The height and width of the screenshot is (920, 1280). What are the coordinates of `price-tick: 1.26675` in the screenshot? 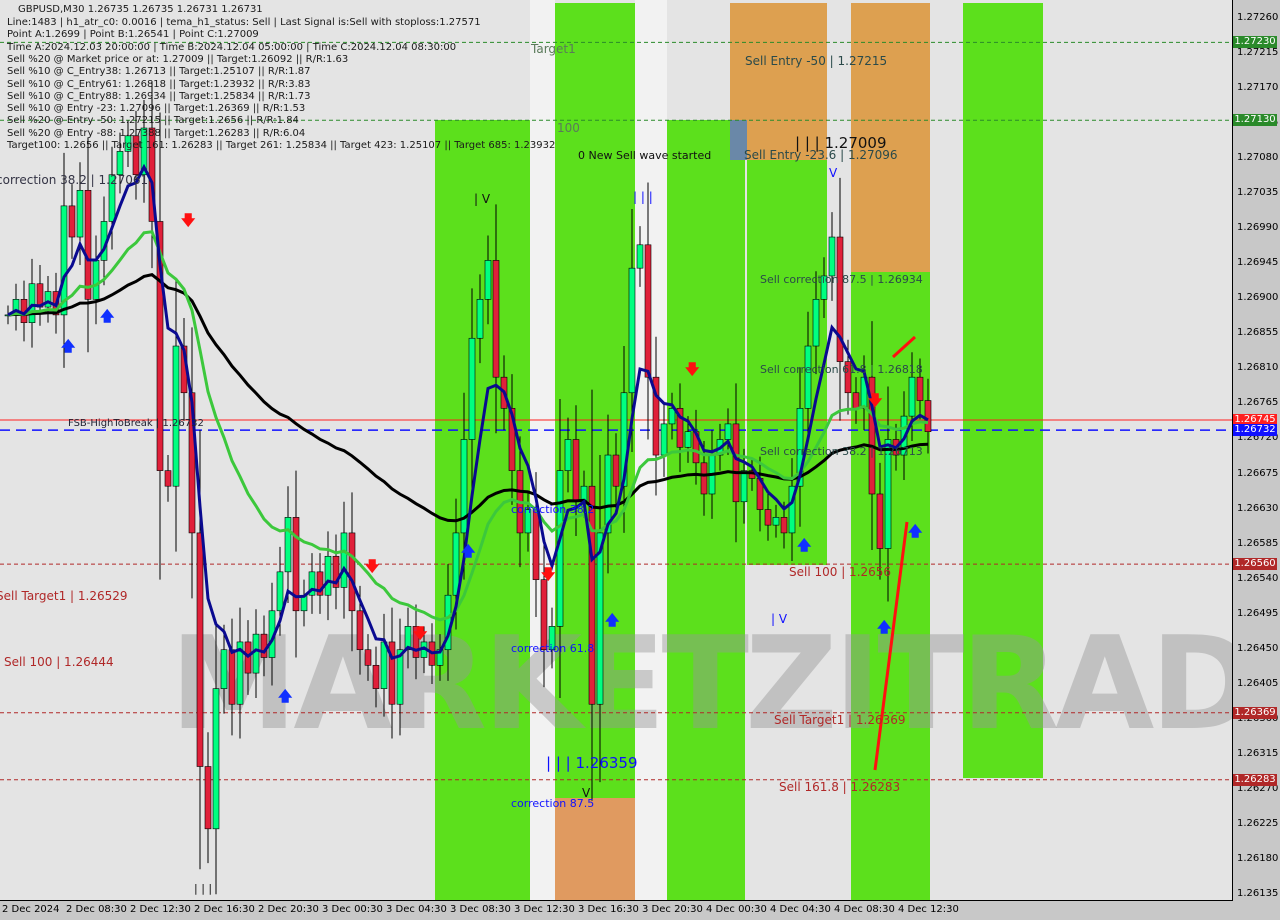 It's located at (1258, 473).